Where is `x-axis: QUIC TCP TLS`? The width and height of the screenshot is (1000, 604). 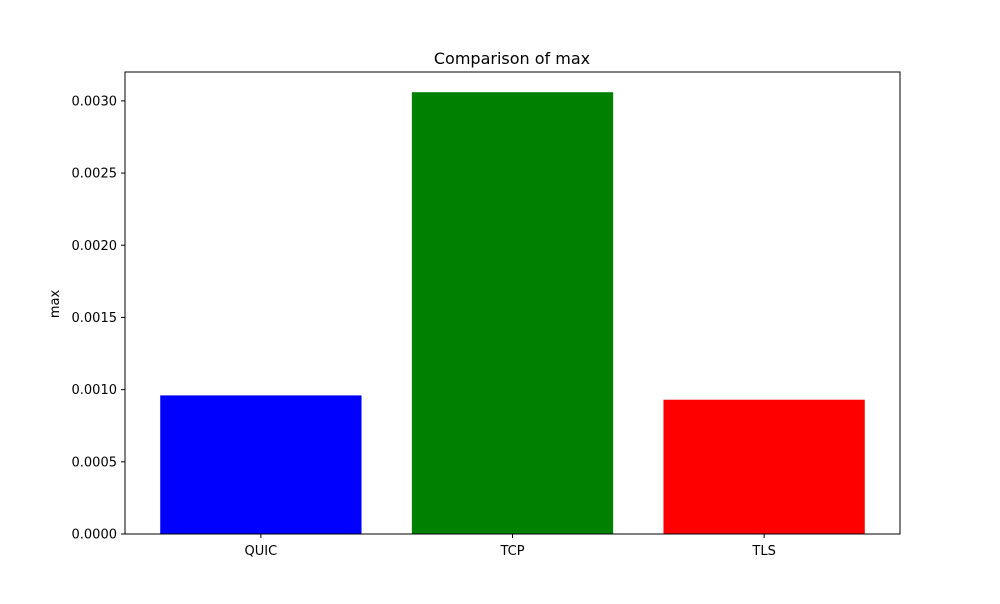 x-axis: QUIC TCP TLS is located at coordinates (510, 546).